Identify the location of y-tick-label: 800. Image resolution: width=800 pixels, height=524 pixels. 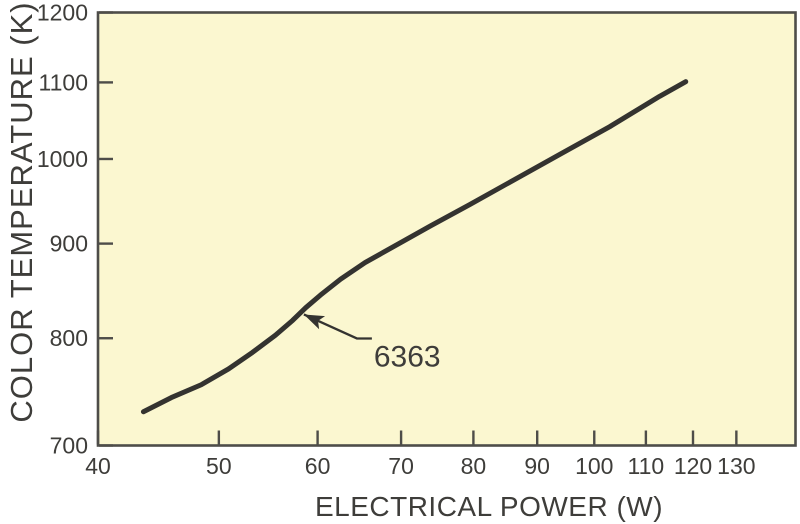
(69, 338).